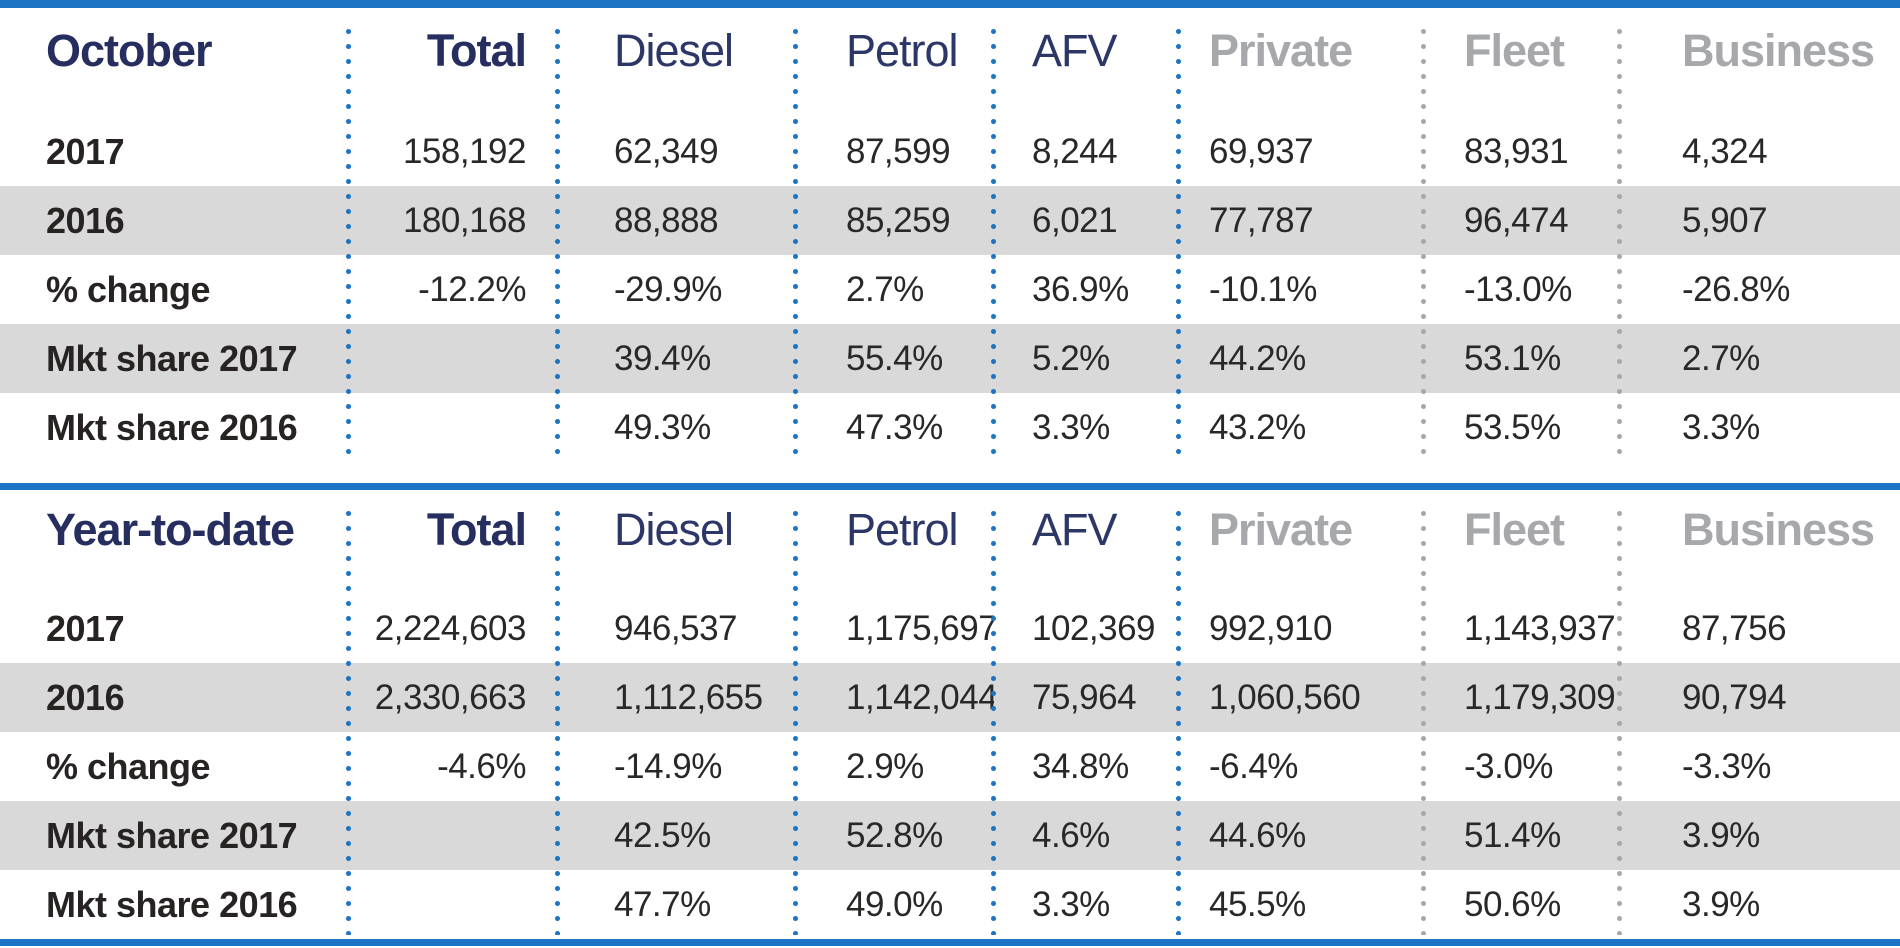 Image resolution: width=1900 pixels, height=948 pixels. Describe the element at coordinates (1516, 220) in the screenshot. I see `cell-fleet: 96,474` at that location.